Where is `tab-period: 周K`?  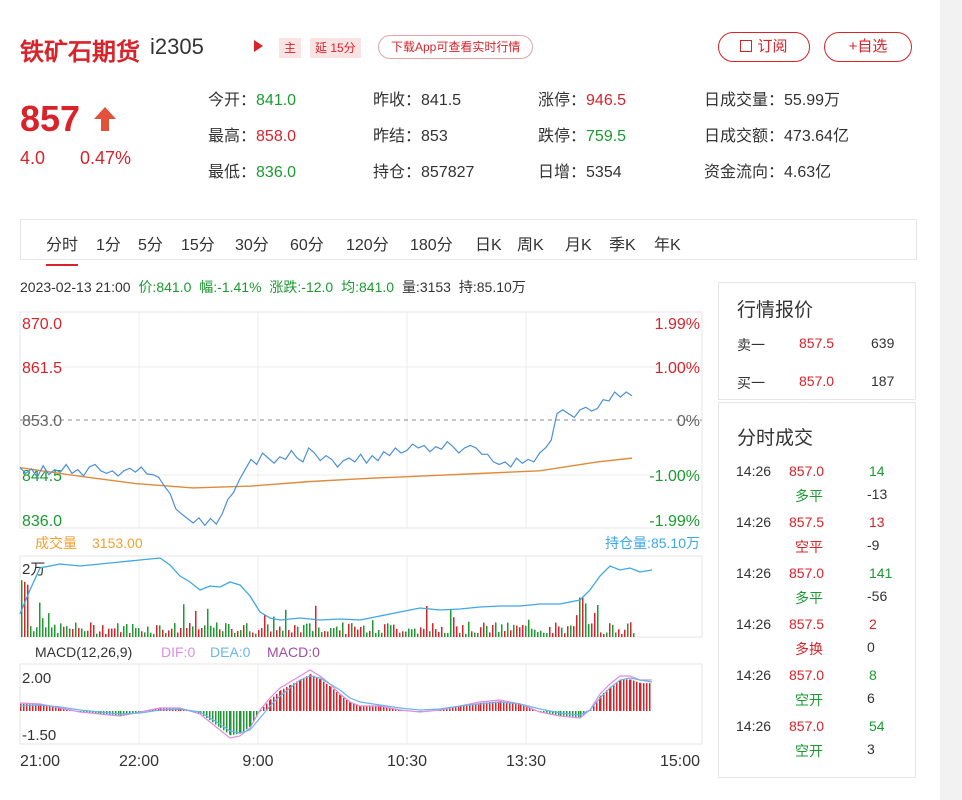 tab-period: 周K is located at coordinates (530, 245).